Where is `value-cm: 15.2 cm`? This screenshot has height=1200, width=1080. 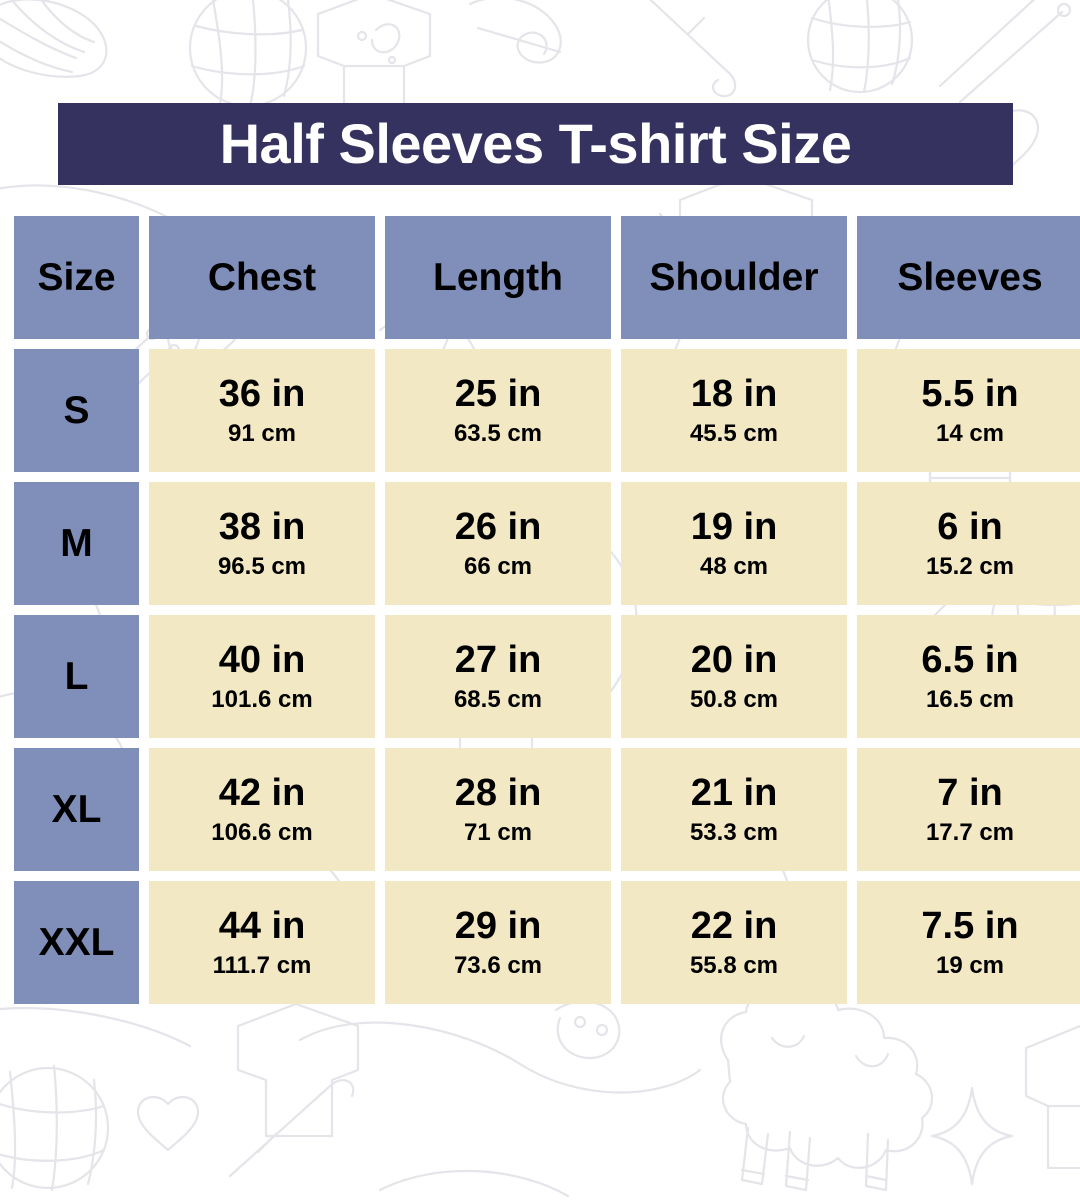 value-cm: 15.2 cm is located at coordinates (970, 566).